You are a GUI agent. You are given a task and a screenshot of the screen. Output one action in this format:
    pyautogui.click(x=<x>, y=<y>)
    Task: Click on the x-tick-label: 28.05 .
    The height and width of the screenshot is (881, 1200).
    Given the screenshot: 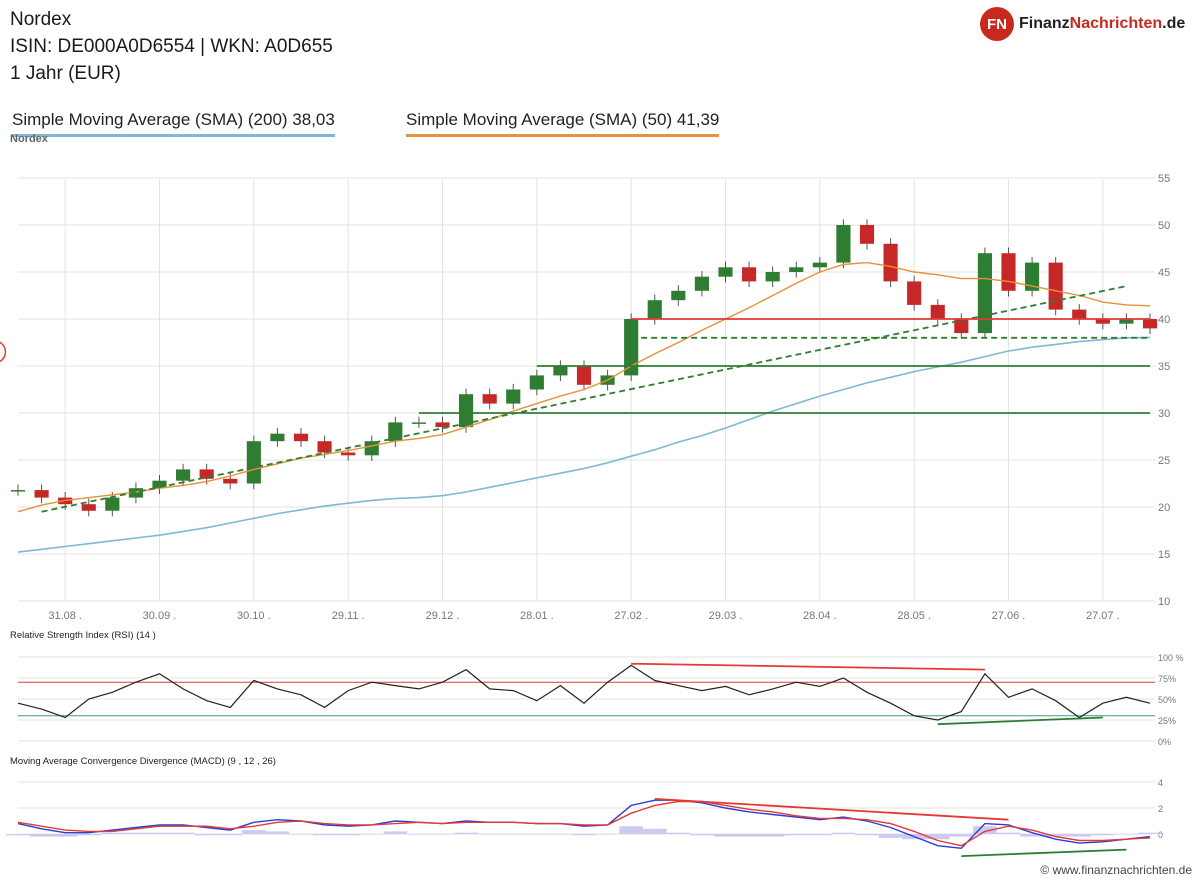 What is the action you would take?
    pyautogui.click(x=914, y=616)
    